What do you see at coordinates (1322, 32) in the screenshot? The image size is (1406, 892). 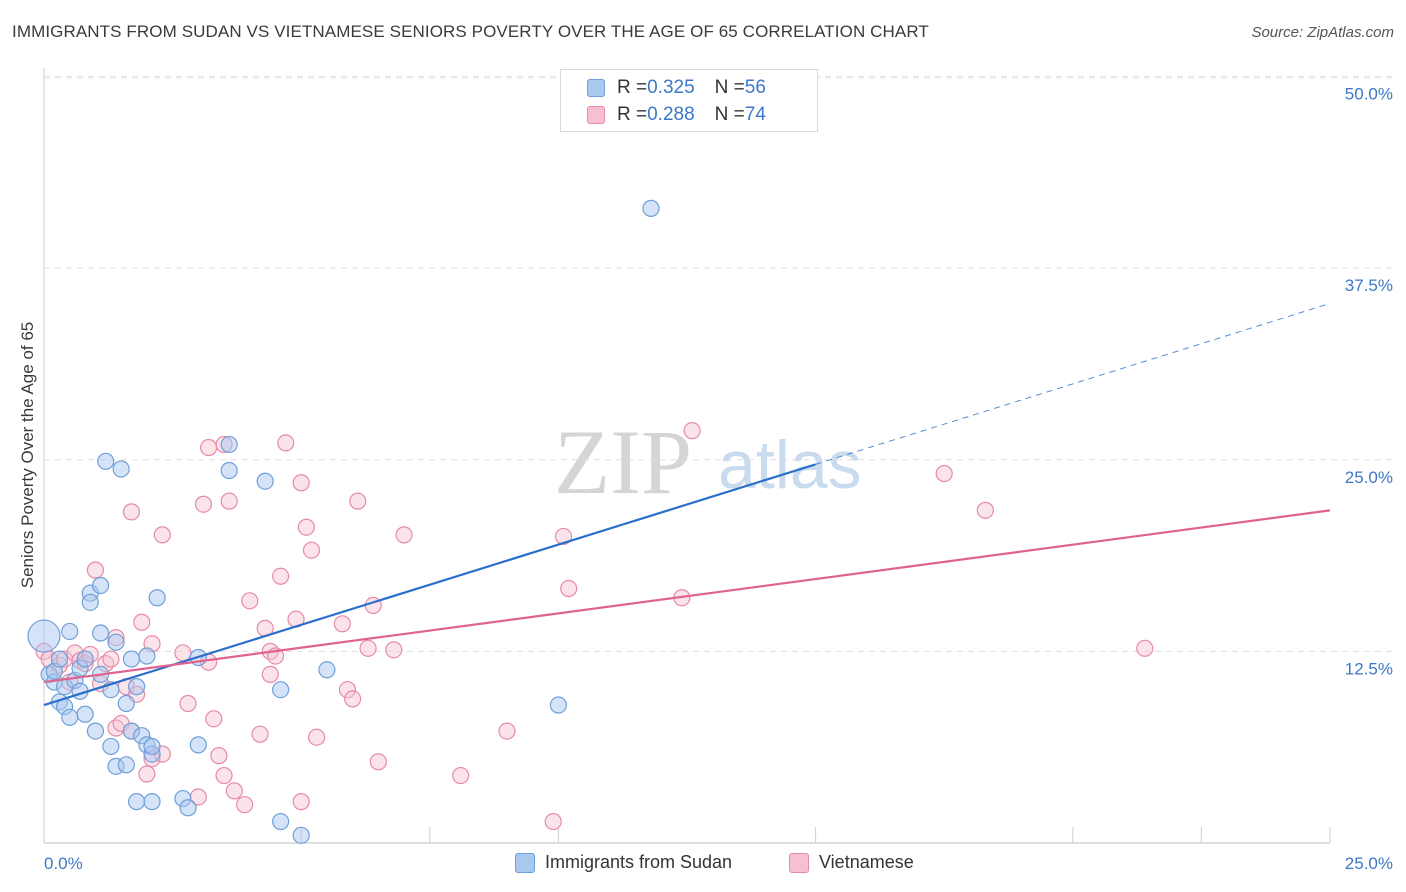 I see `source-label: Source: ZipAtlas.com` at bounding box center [1322, 32].